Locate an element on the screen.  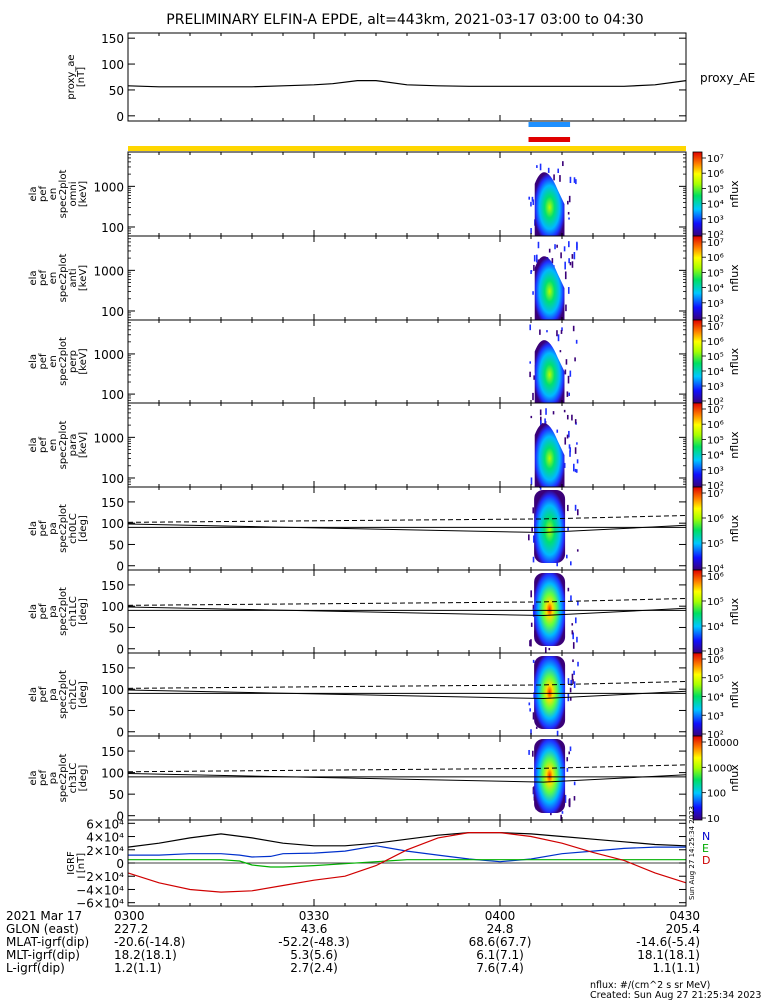
proxy-ae-line is located at coordinates (407, 84).